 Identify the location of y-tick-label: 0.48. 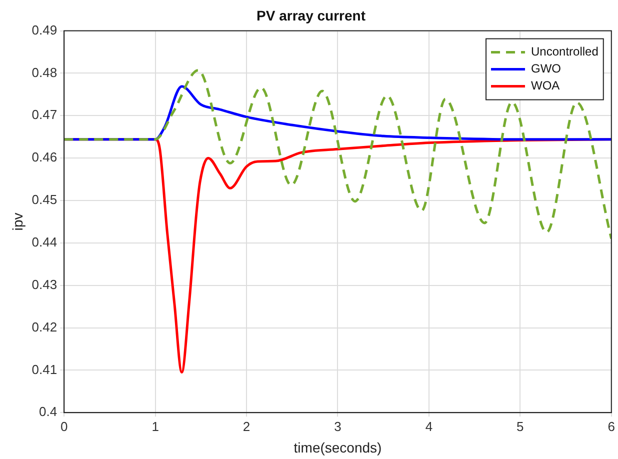
(45, 72).